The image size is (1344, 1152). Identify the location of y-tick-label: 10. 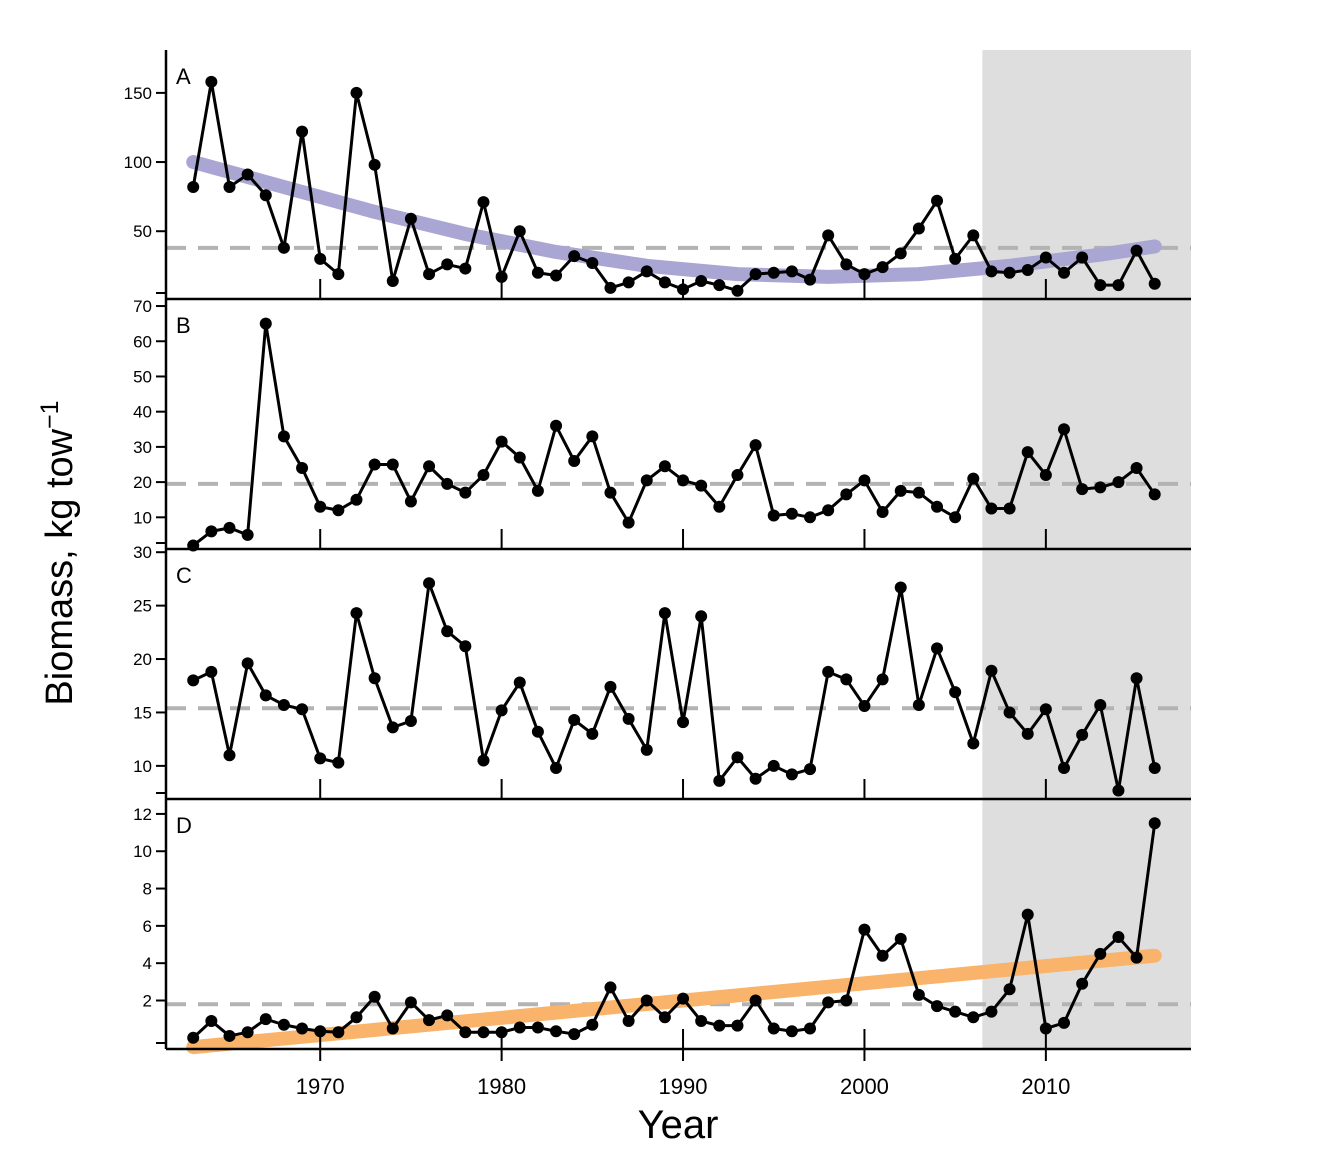
(142, 517).